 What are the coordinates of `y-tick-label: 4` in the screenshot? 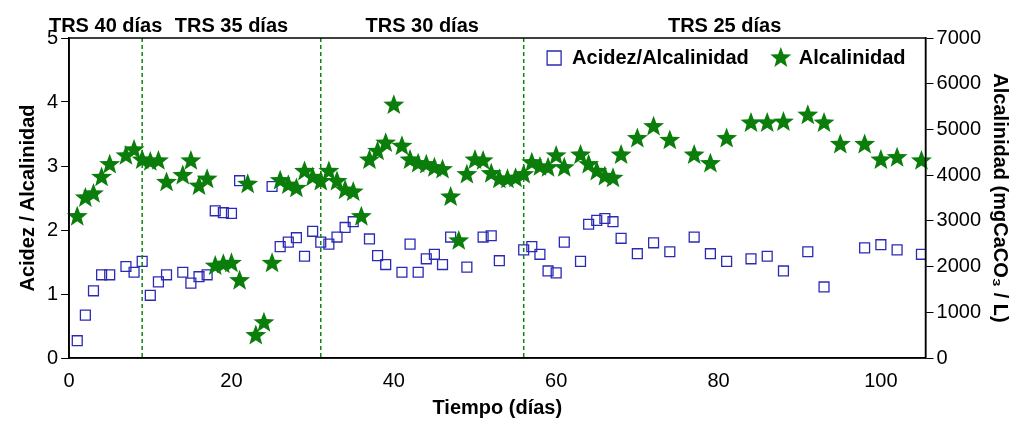 It's located at (53, 100).